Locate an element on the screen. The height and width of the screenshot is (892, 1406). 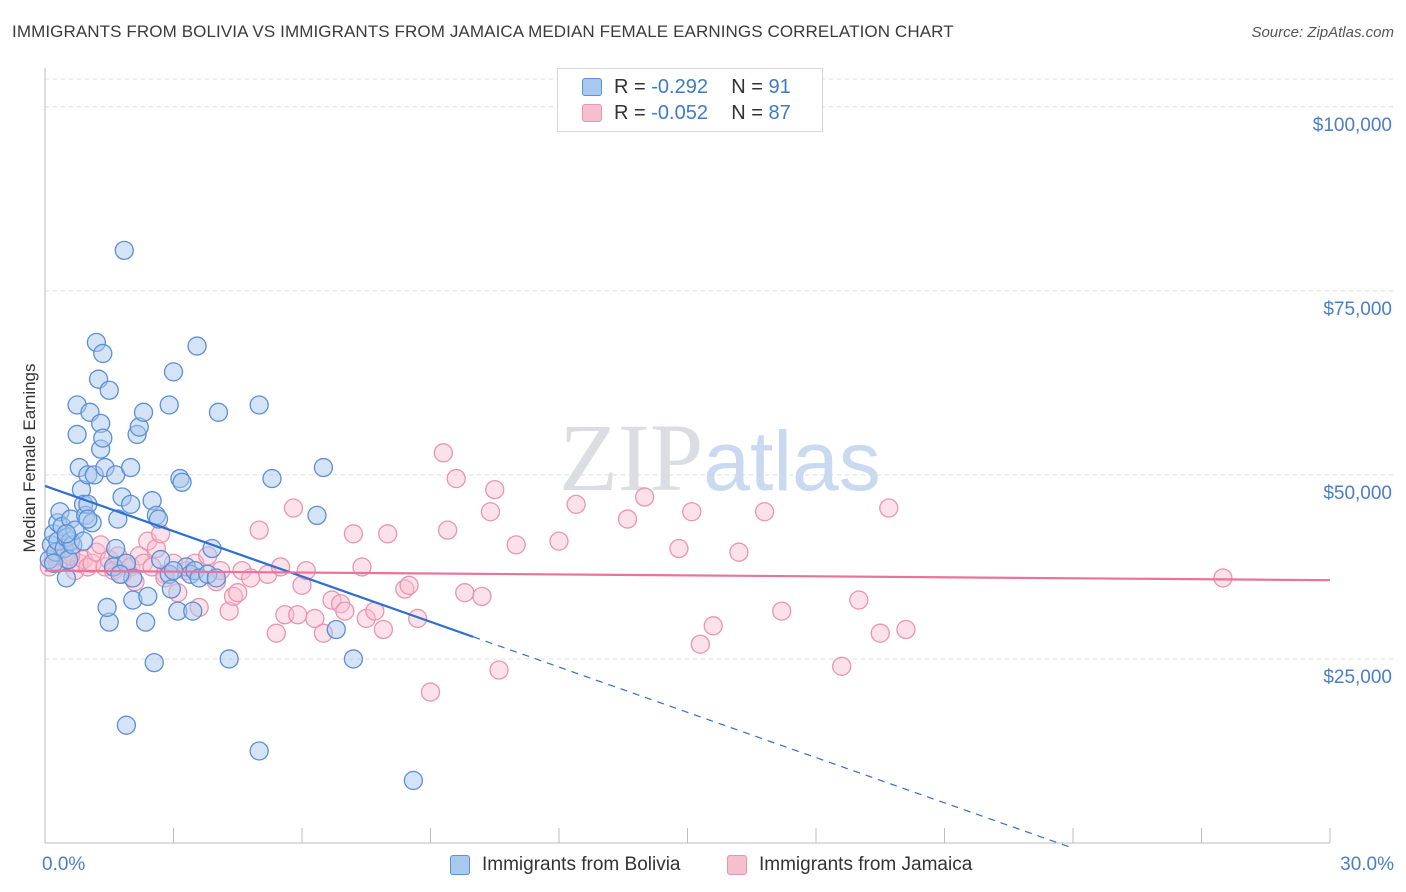
watermark-zip: ZIP is located at coordinates (631, 457).